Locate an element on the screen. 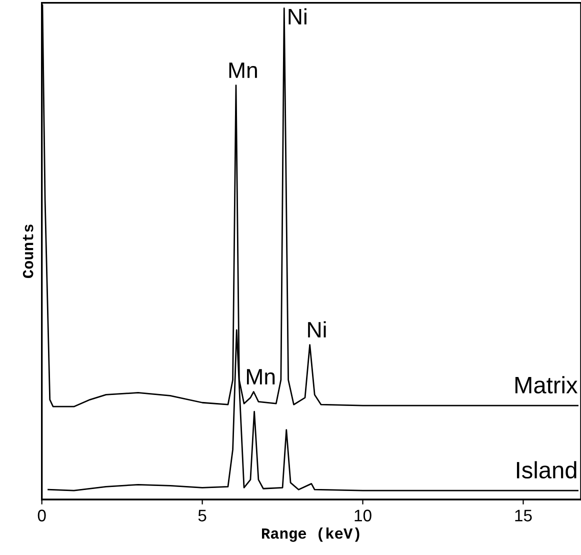 This screenshot has width=581, height=555. x-tick-label: 5 is located at coordinates (202, 516).